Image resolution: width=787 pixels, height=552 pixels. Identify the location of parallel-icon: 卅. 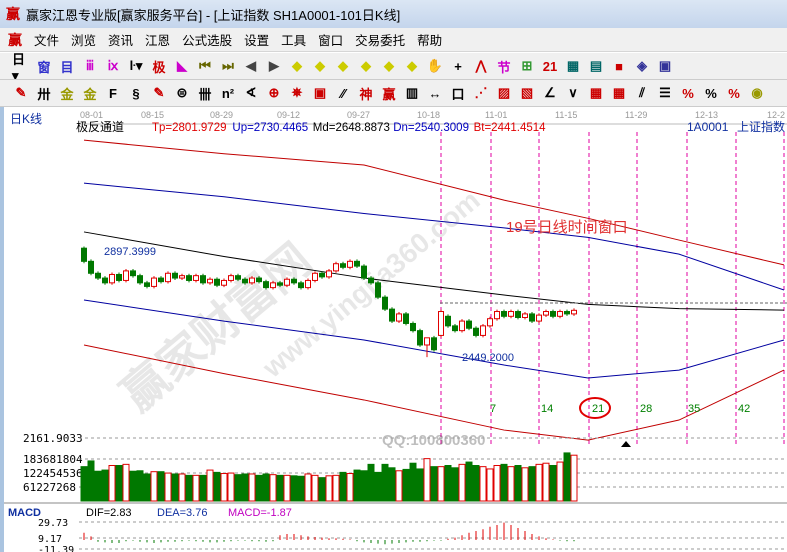
(44, 94).